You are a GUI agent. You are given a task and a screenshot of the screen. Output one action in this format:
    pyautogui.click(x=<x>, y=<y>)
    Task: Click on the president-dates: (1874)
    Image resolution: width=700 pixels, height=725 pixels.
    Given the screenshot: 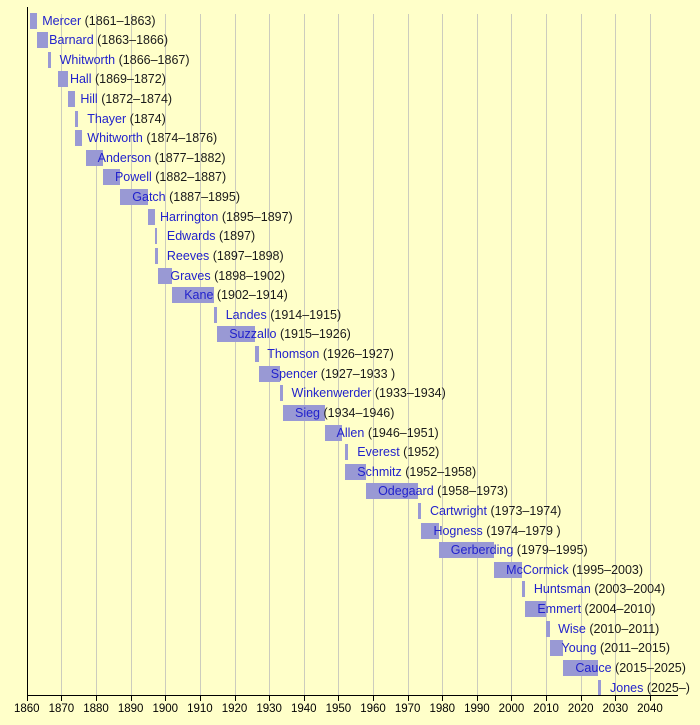 What is the action you would take?
    pyautogui.click(x=147, y=118)
    